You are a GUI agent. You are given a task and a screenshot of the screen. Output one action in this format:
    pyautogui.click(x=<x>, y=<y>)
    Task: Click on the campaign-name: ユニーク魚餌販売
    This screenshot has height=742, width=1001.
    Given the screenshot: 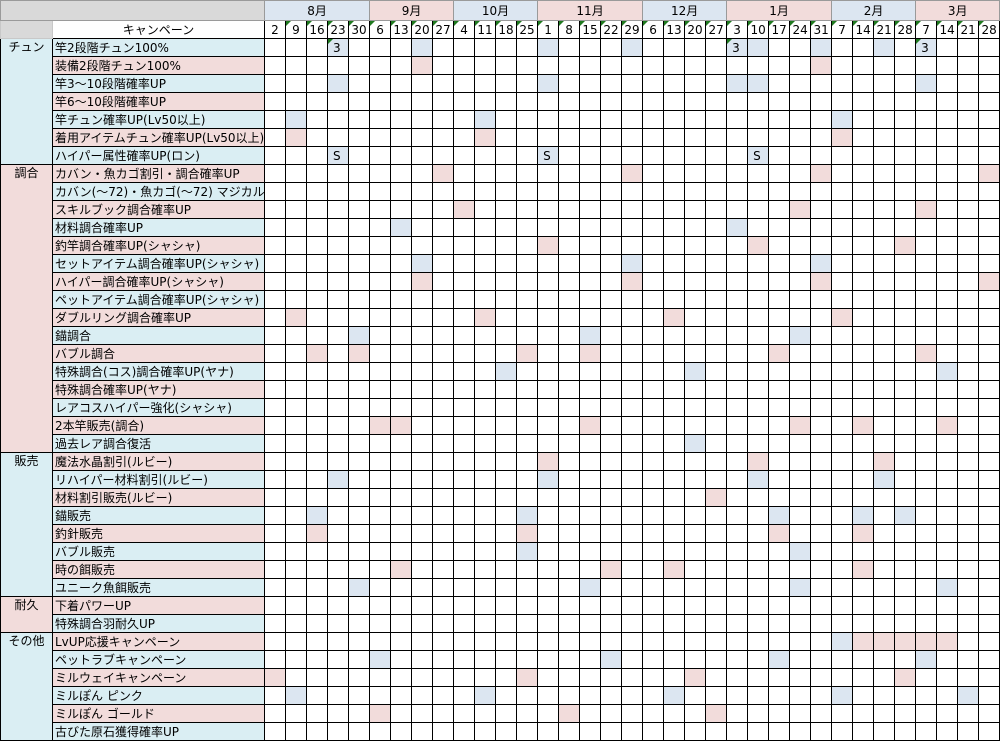 What is the action you would take?
    pyautogui.click(x=158, y=587)
    